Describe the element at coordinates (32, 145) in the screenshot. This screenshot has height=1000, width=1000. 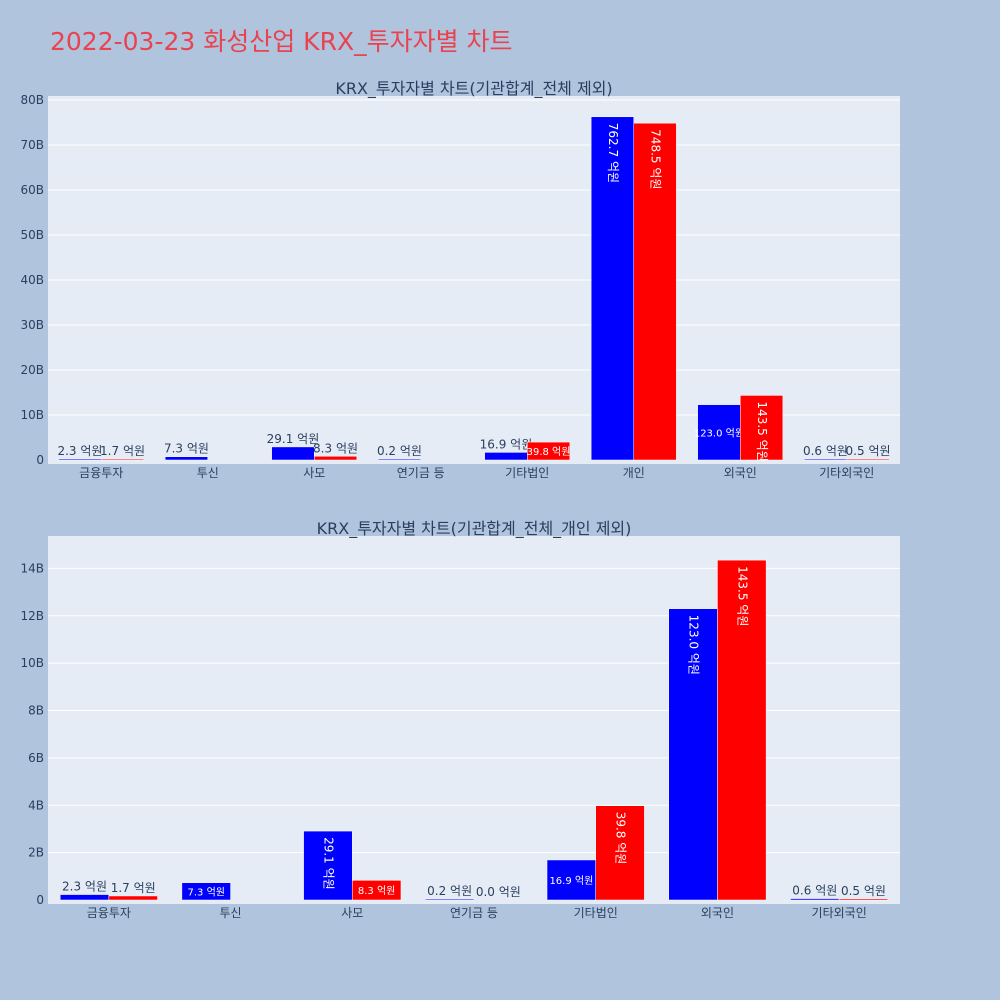
I see `y-tick-label: 70B` at that location.